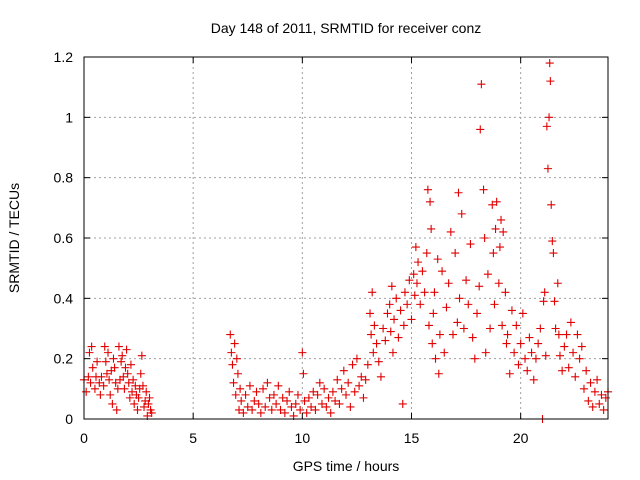 The width and height of the screenshot is (640, 480). What do you see at coordinates (69, 117) in the screenshot?
I see `y-tick-label: 1` at bounding box center [69, 117].